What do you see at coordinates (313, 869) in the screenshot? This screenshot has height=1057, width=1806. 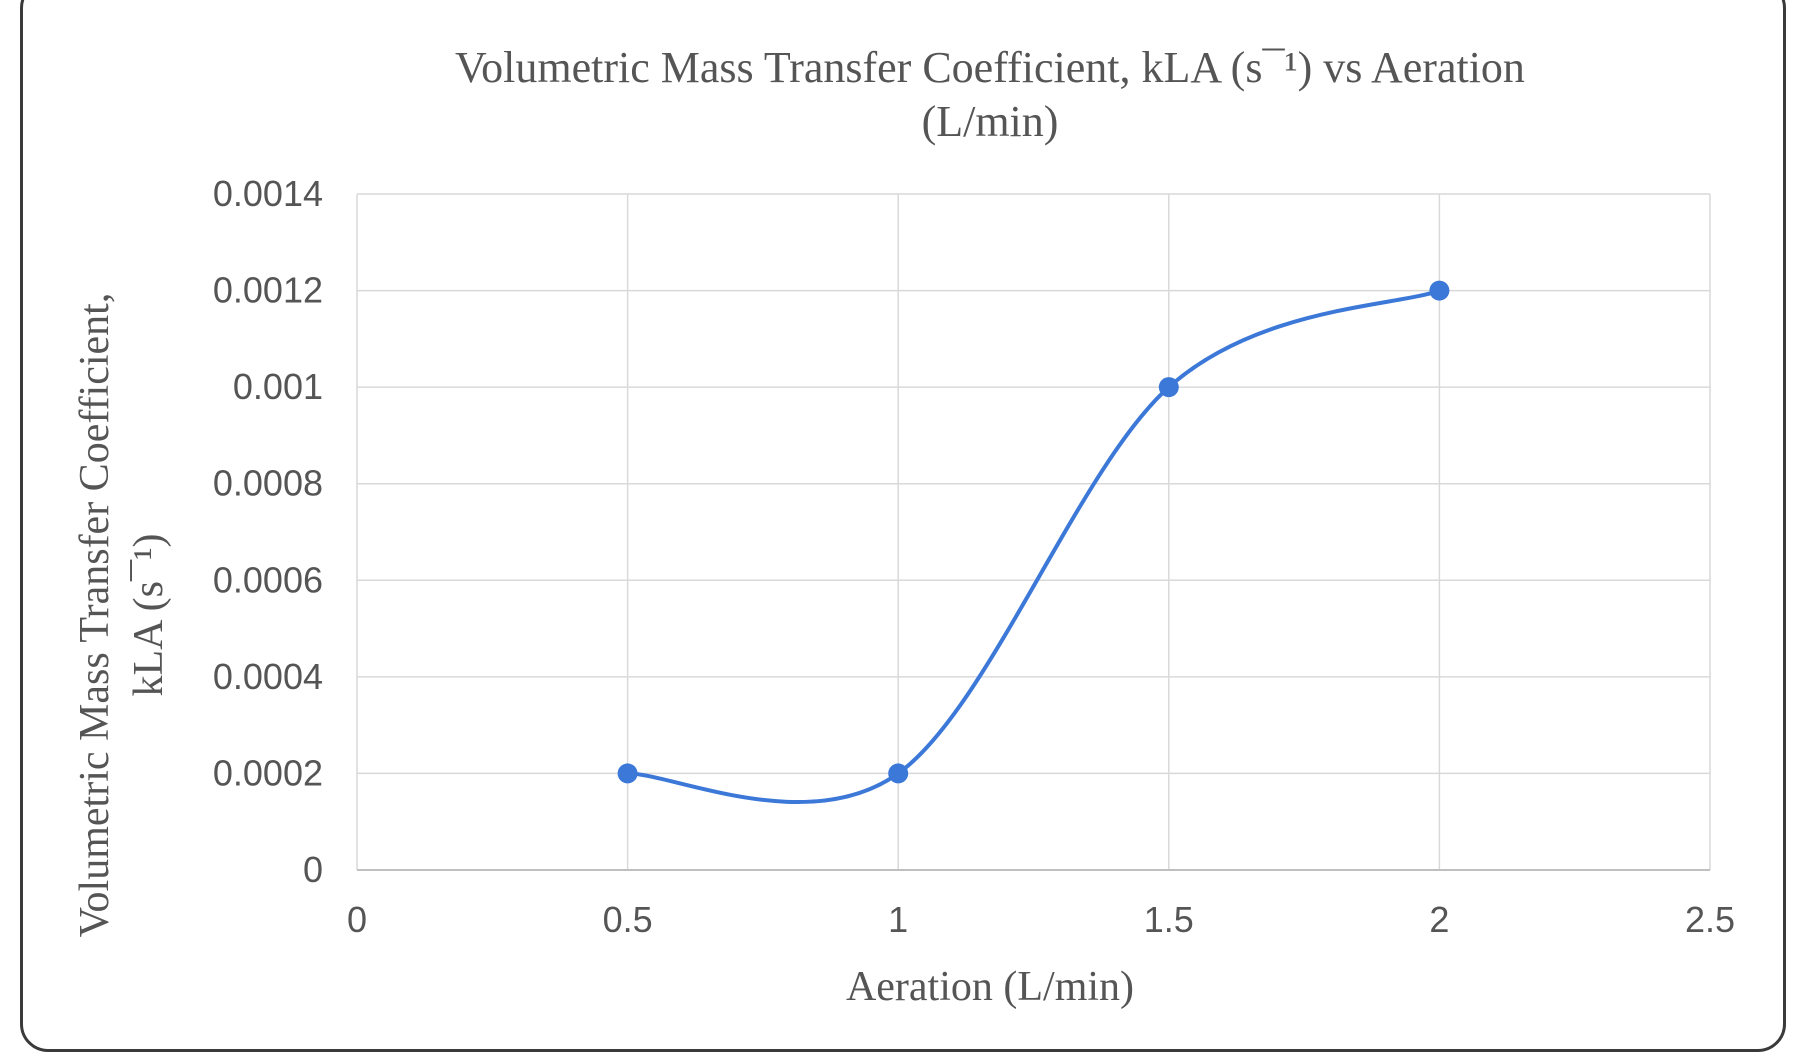 I see `y-tick-label: 0` at bounding box center [313, 869].